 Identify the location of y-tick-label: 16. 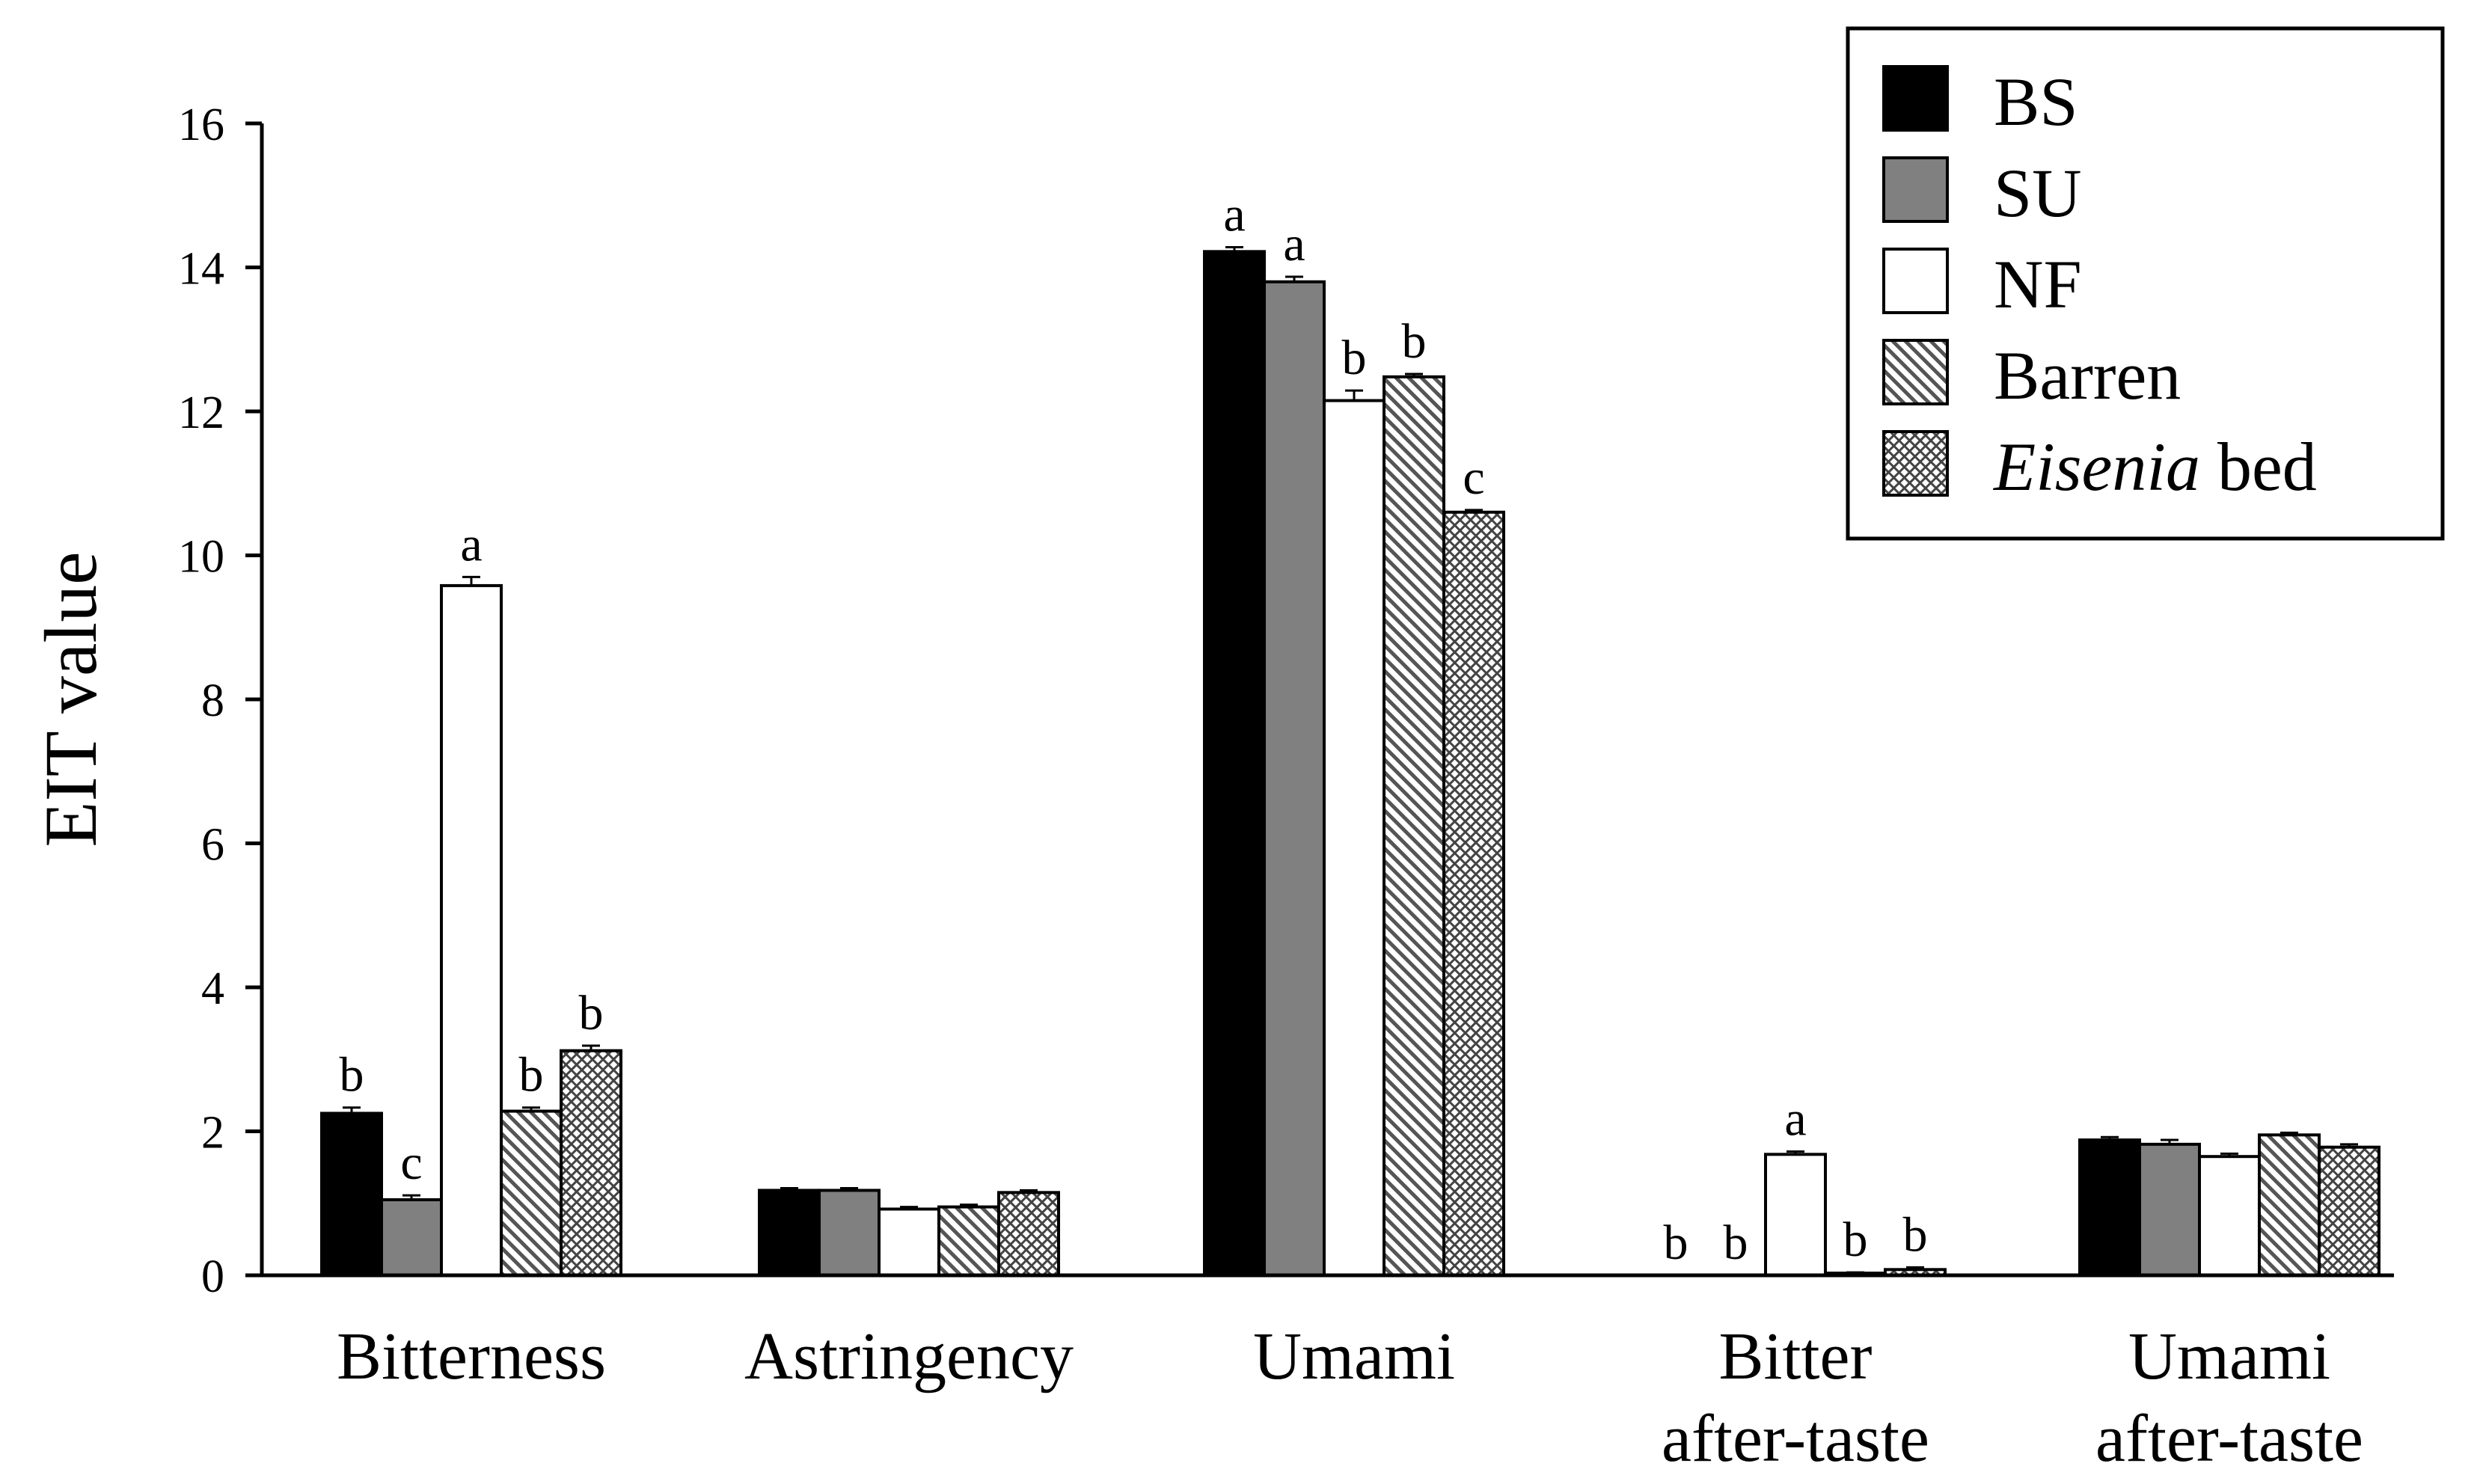
(201, 124).